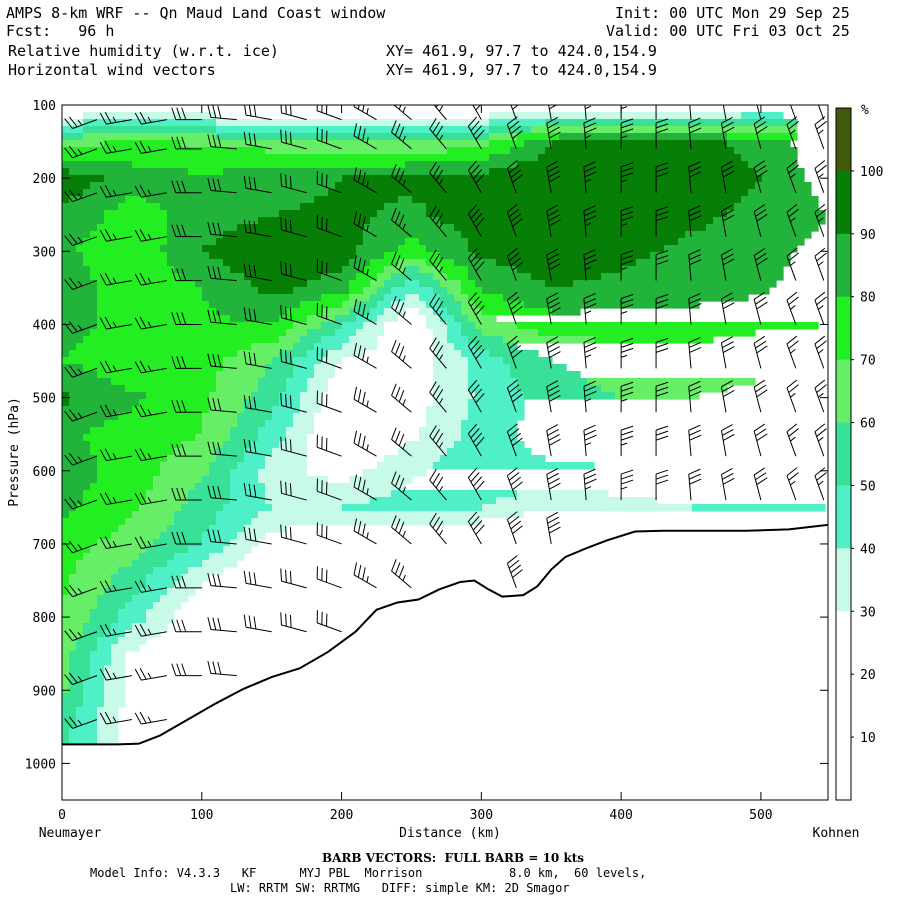 Image resolution: width=900 pixels, height=900 pixels. Describe the element at coordinates (44, 325) in the screenshot. I see `y-tick-label: 400` at that location.